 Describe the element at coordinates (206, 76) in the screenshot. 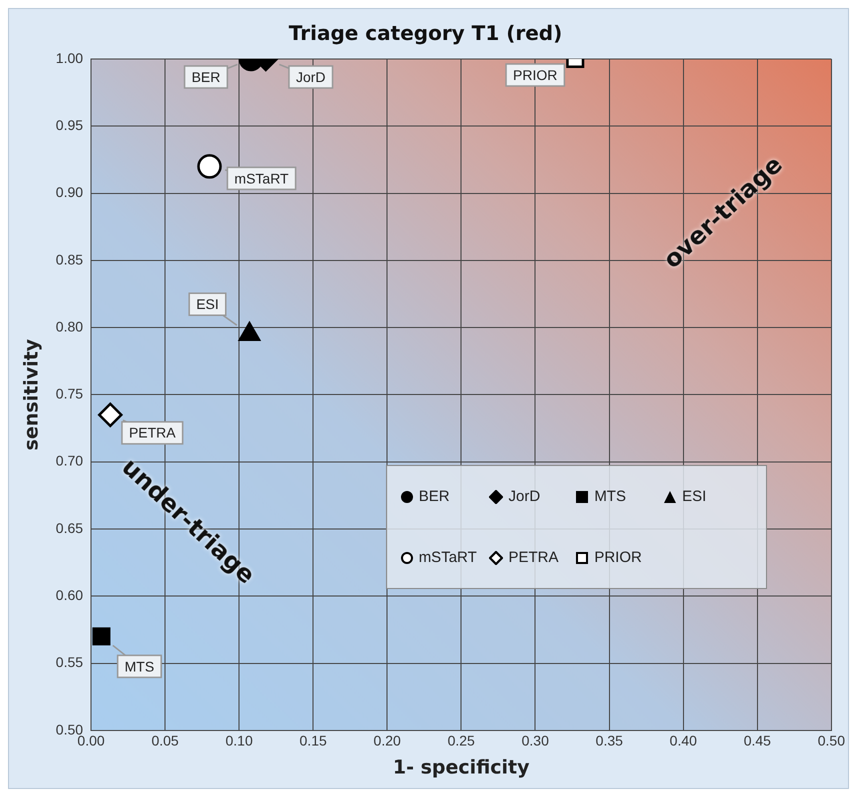

I see `text: BER` at that location.